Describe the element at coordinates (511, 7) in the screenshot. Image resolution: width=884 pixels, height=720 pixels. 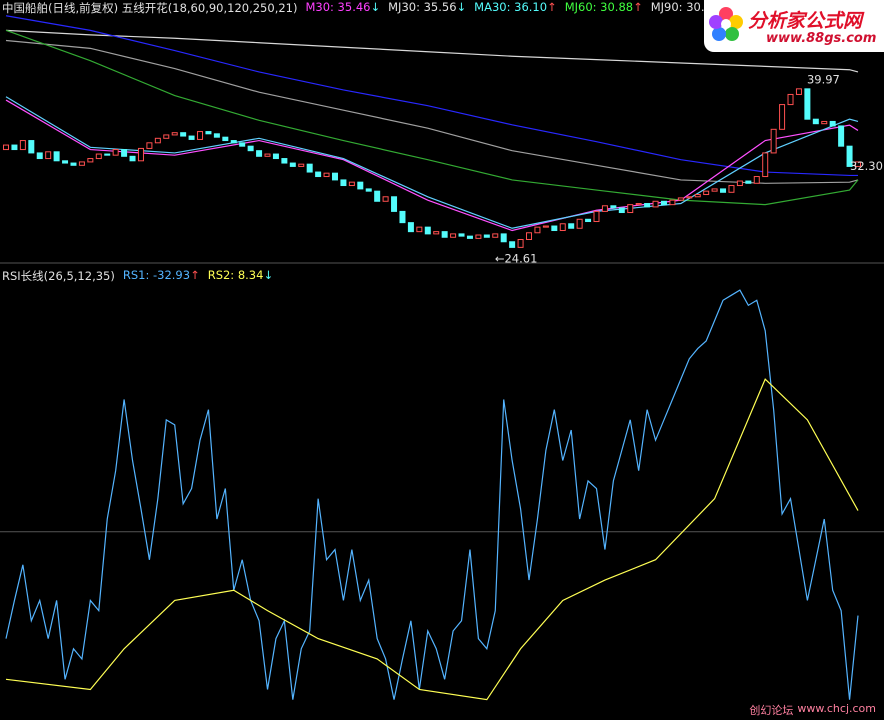
I see `legend-label: MA30: 36.10` at that location.